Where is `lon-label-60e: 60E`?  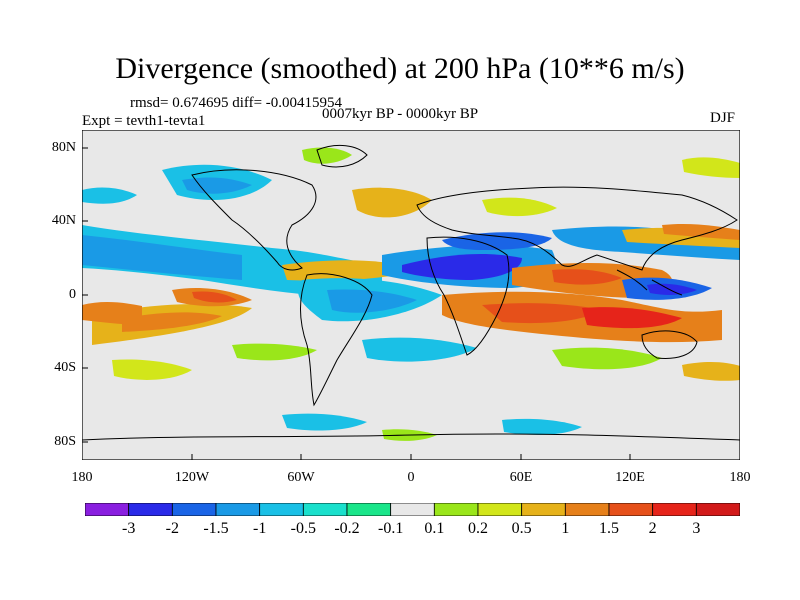
lon-label-60e: 60E is located at coordinates (521, 477).